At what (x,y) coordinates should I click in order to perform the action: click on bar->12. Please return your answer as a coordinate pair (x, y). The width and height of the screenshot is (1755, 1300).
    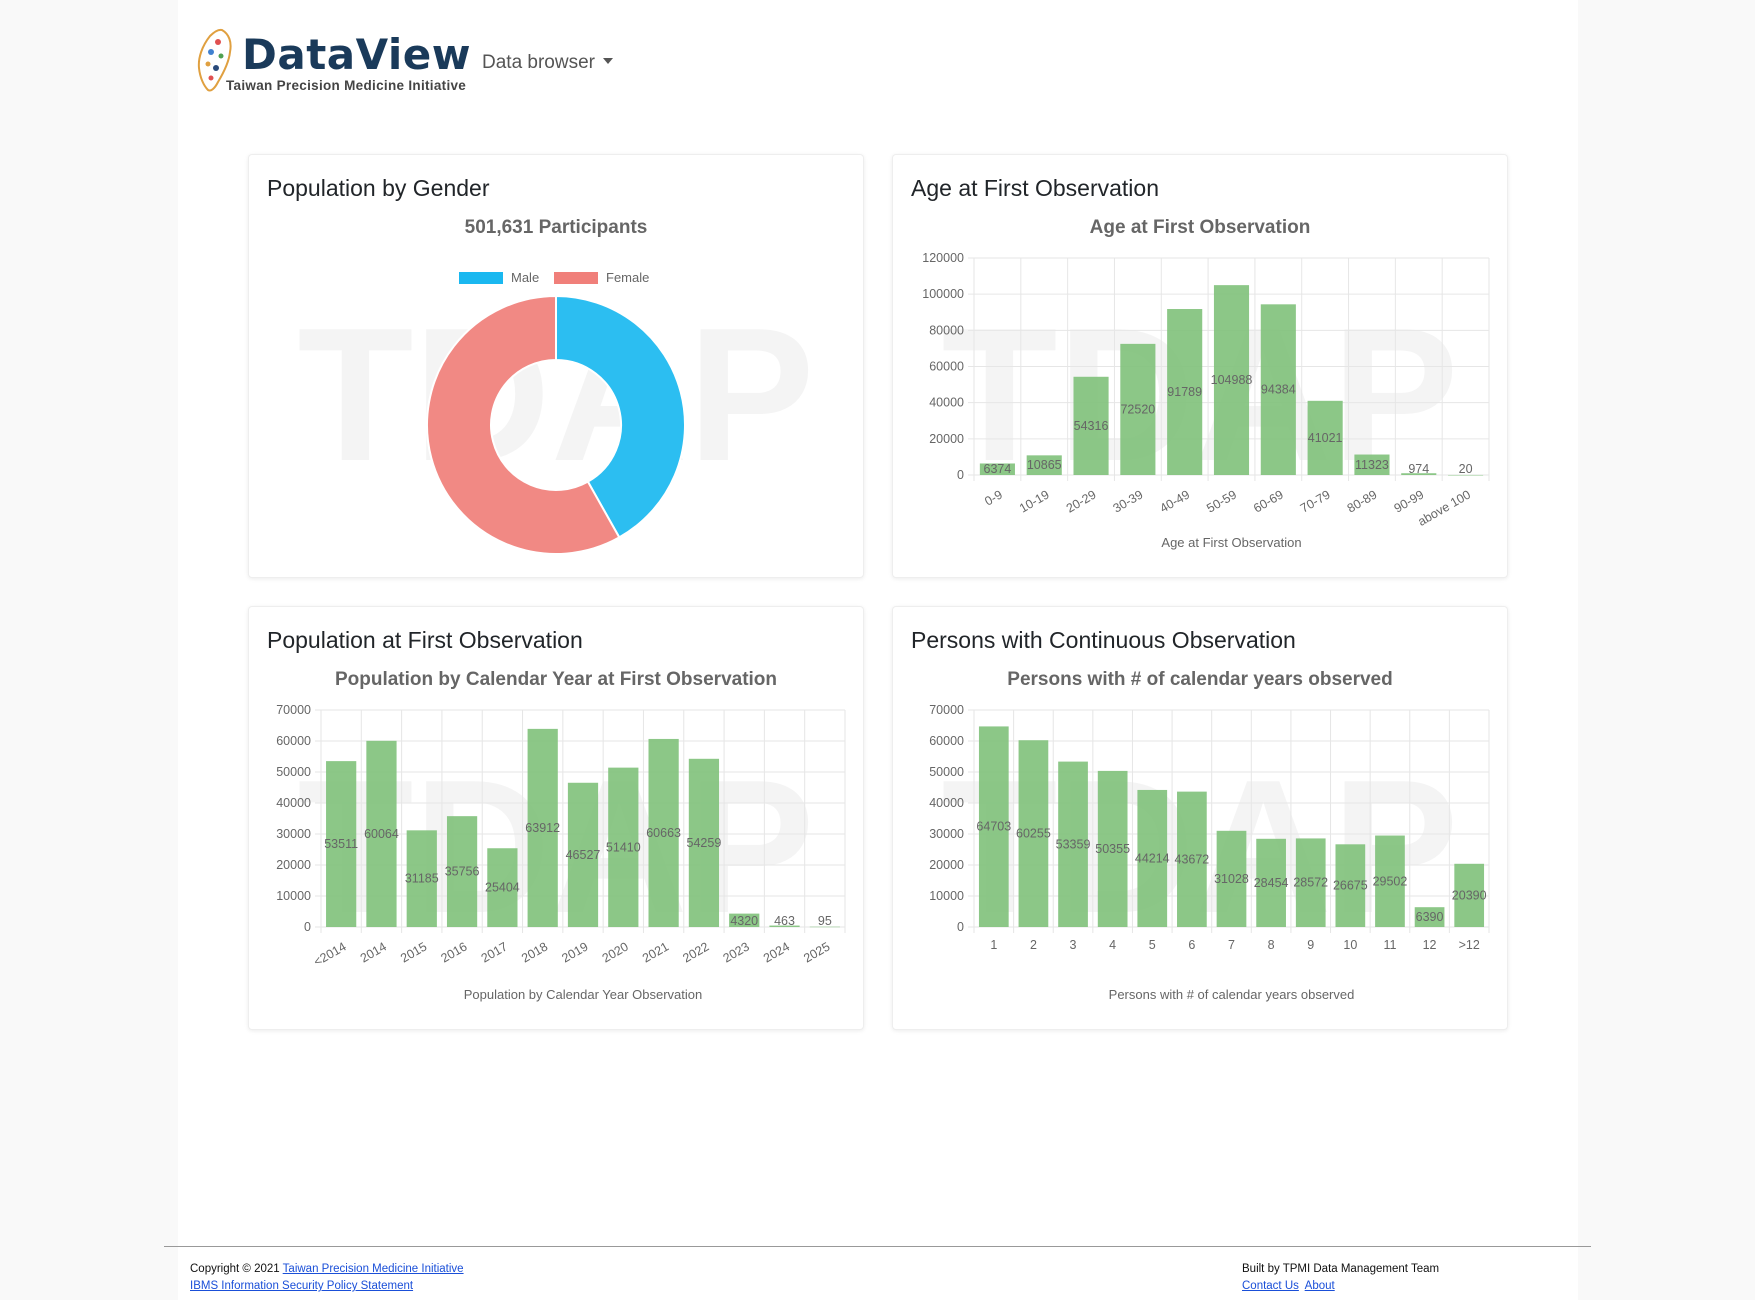
    Looking at the image, I should click on (1469, 895).